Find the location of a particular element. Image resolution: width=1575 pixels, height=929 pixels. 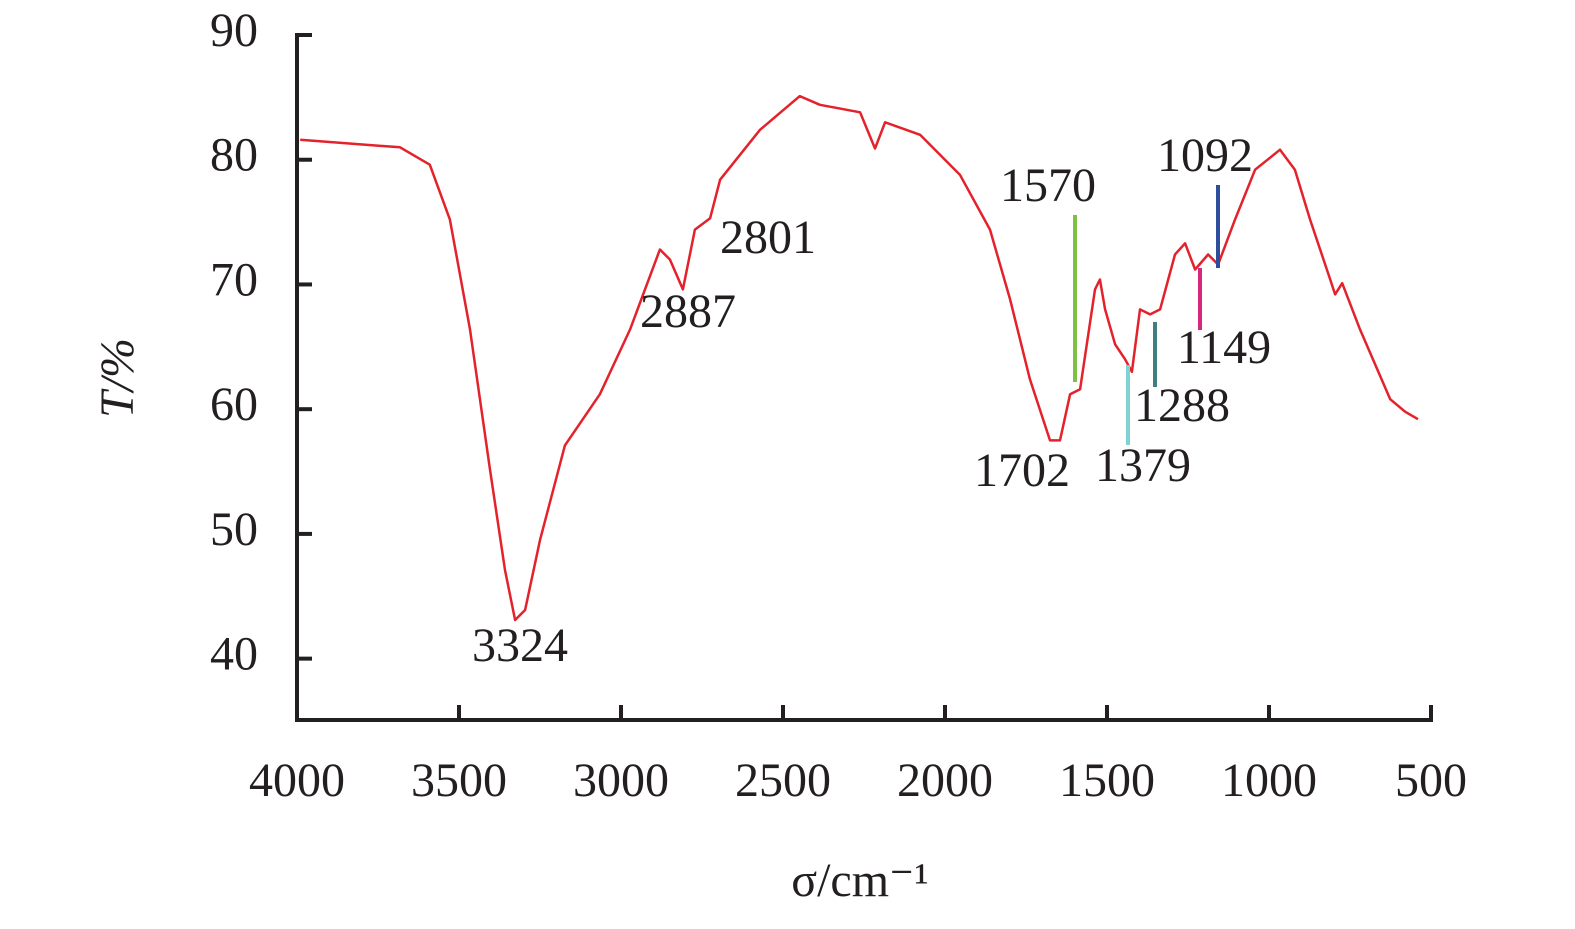

y-tick-label: 60 is located at coordinates (234, 404).